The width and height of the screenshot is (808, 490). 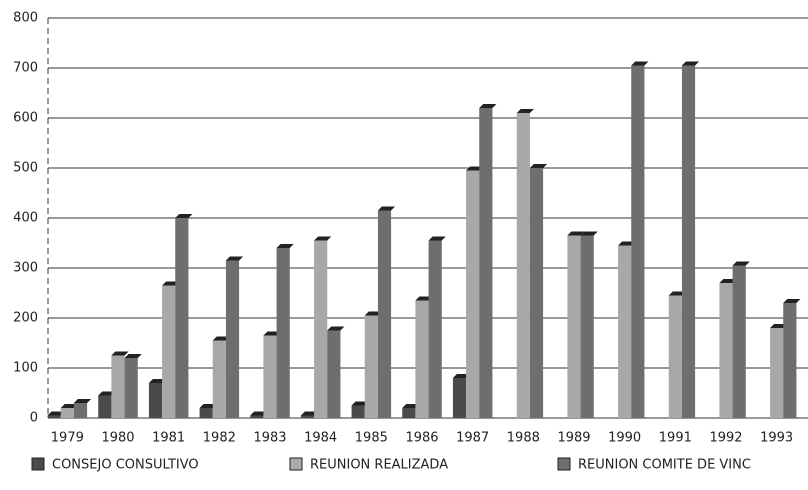 What do you see at coordinates (379, 465) in the screenshot?
I see `legend-label: REUNION REALIZADA` at bounding box center [379, 465].